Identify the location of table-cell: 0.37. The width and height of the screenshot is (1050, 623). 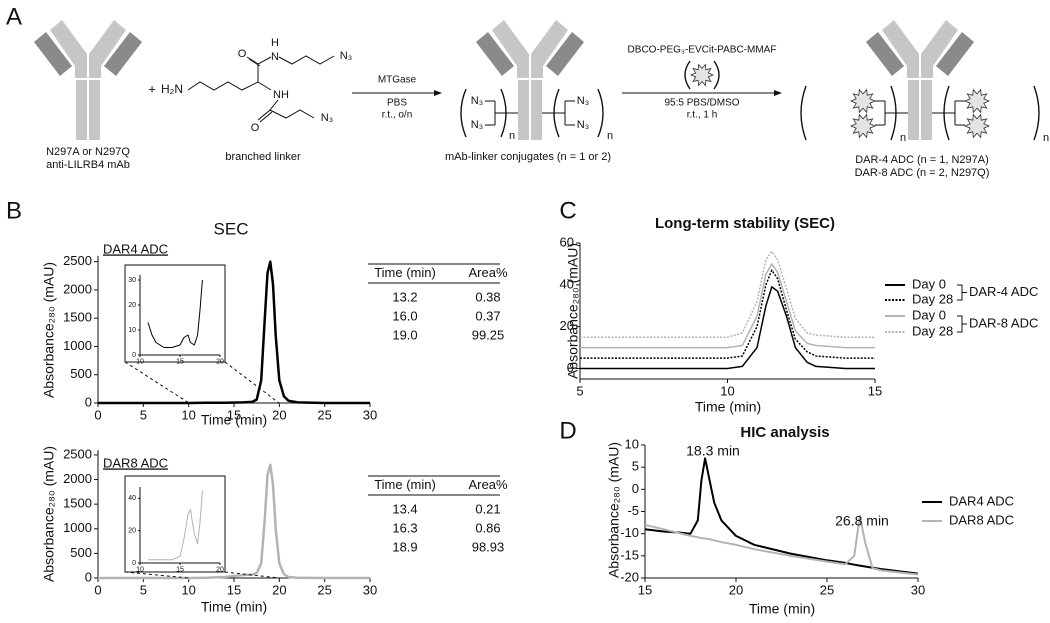
(487, 315).